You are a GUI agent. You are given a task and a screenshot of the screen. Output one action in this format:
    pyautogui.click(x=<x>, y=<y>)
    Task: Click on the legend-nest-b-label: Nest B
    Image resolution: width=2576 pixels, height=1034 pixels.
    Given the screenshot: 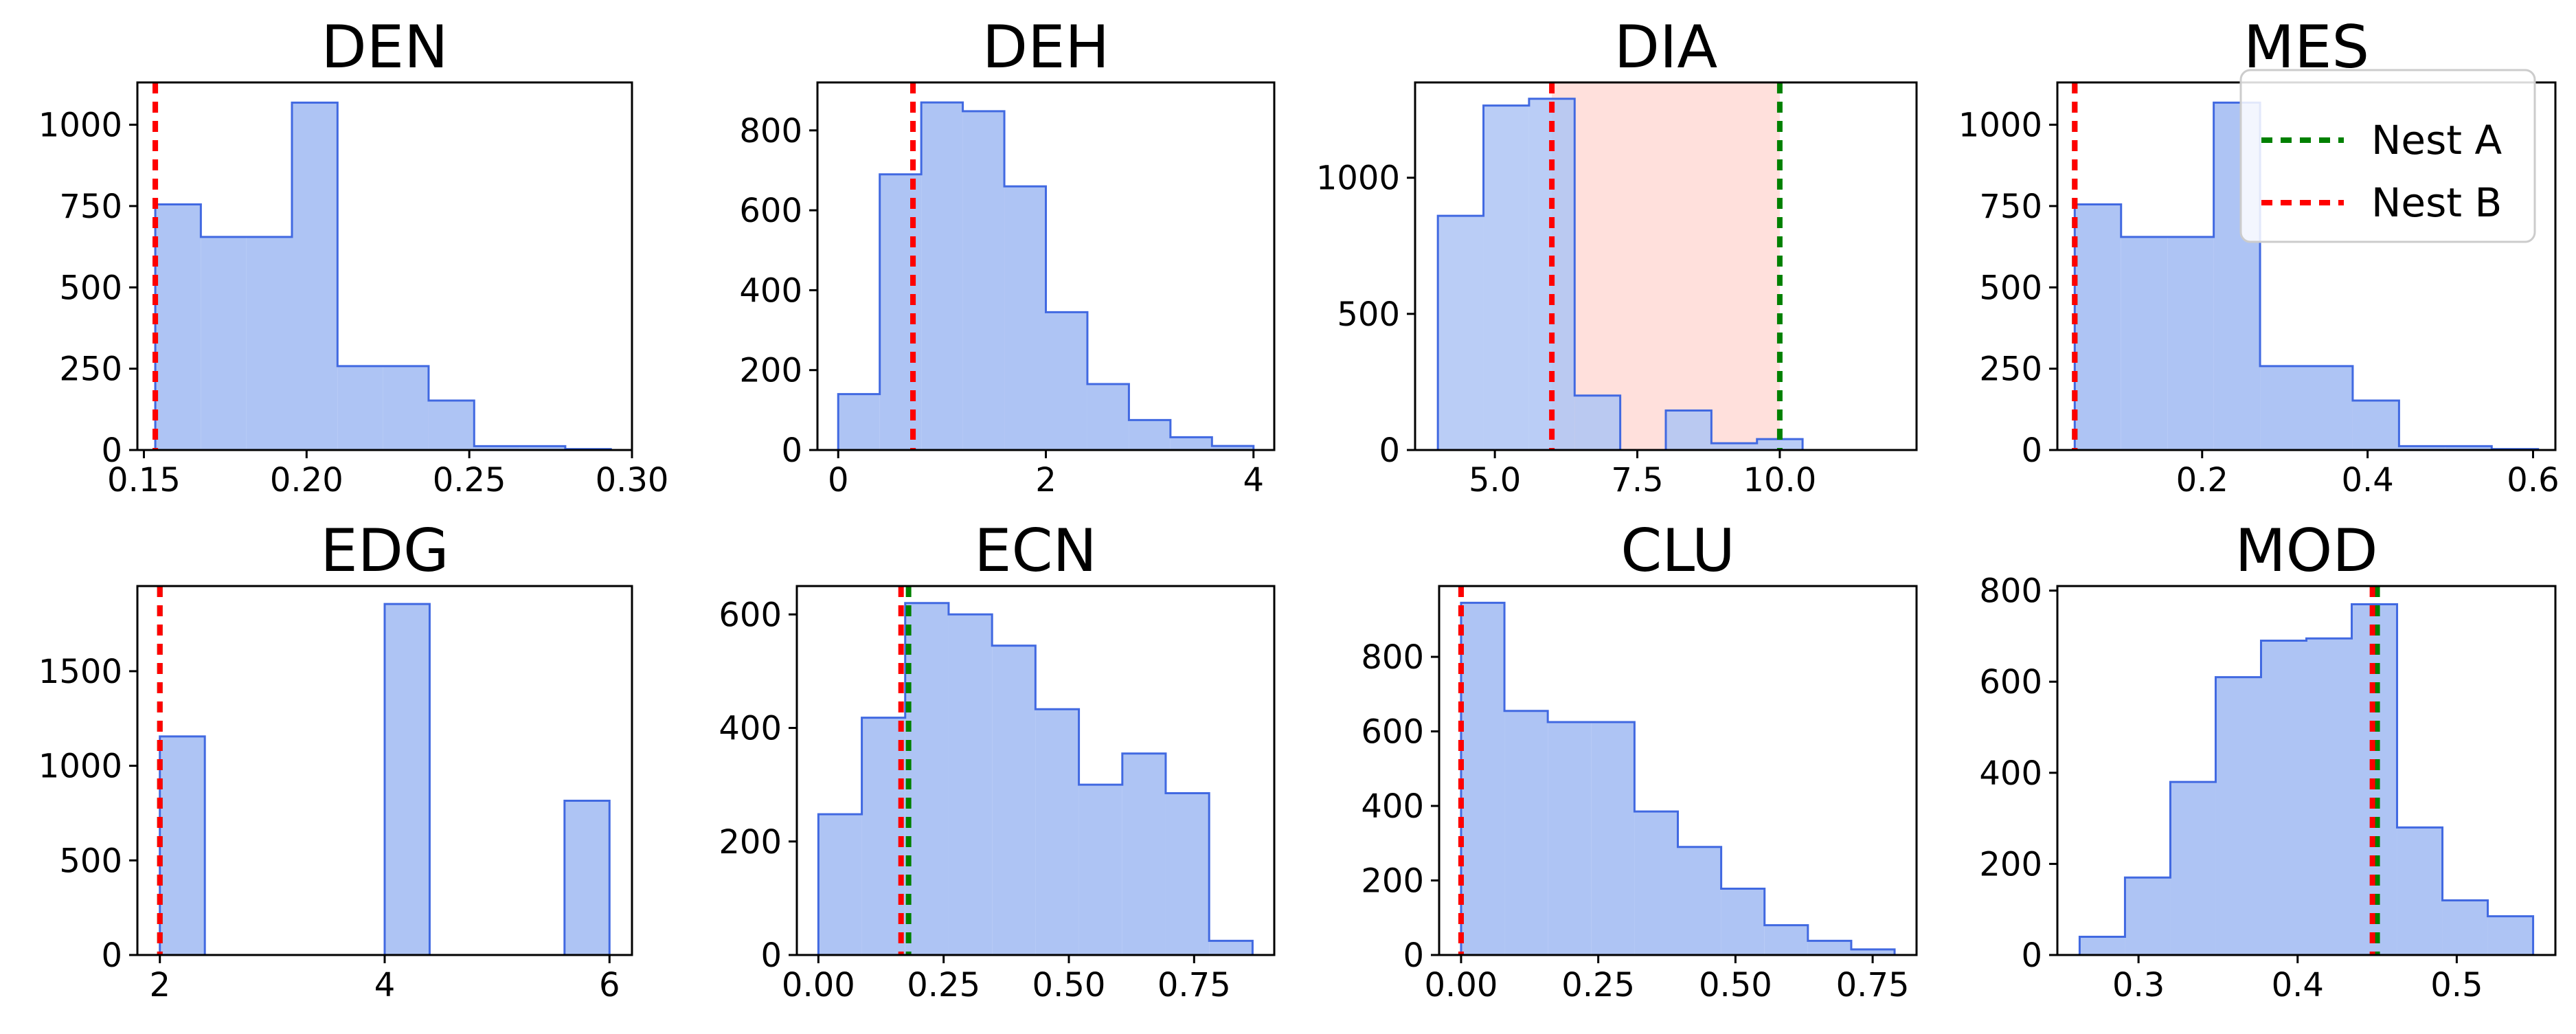 What is the action you would take?
    pyautogui.click(x=2436, y=202)
    